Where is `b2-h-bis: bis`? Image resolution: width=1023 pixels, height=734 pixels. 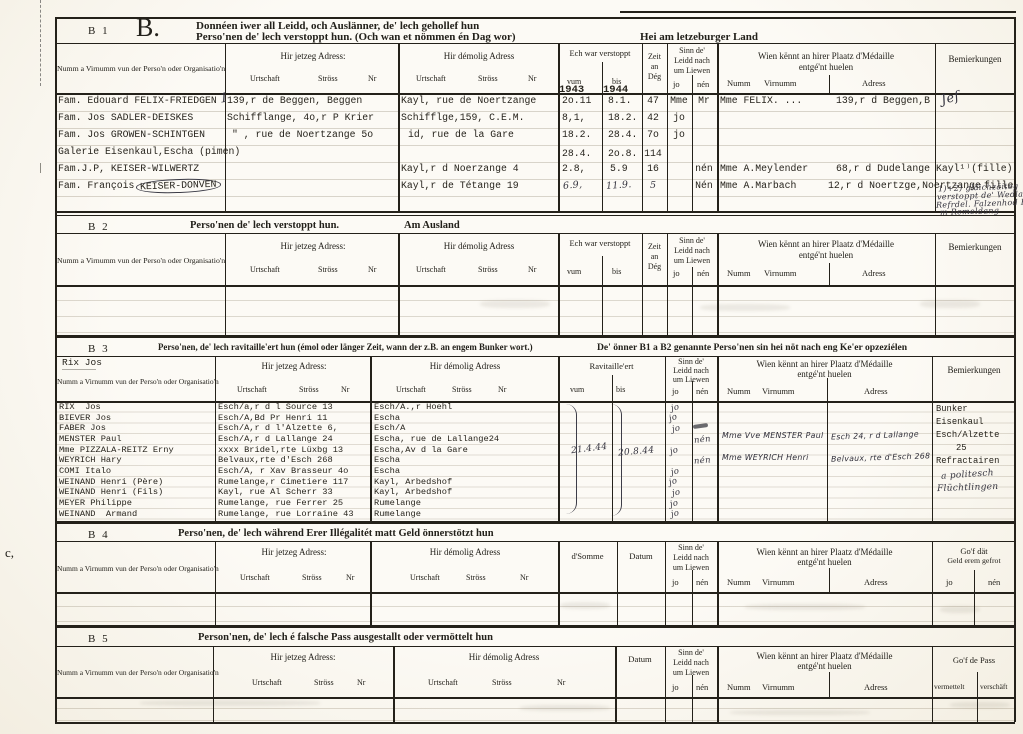
b2-h-bis: bis is located at coordinates (617, 271).